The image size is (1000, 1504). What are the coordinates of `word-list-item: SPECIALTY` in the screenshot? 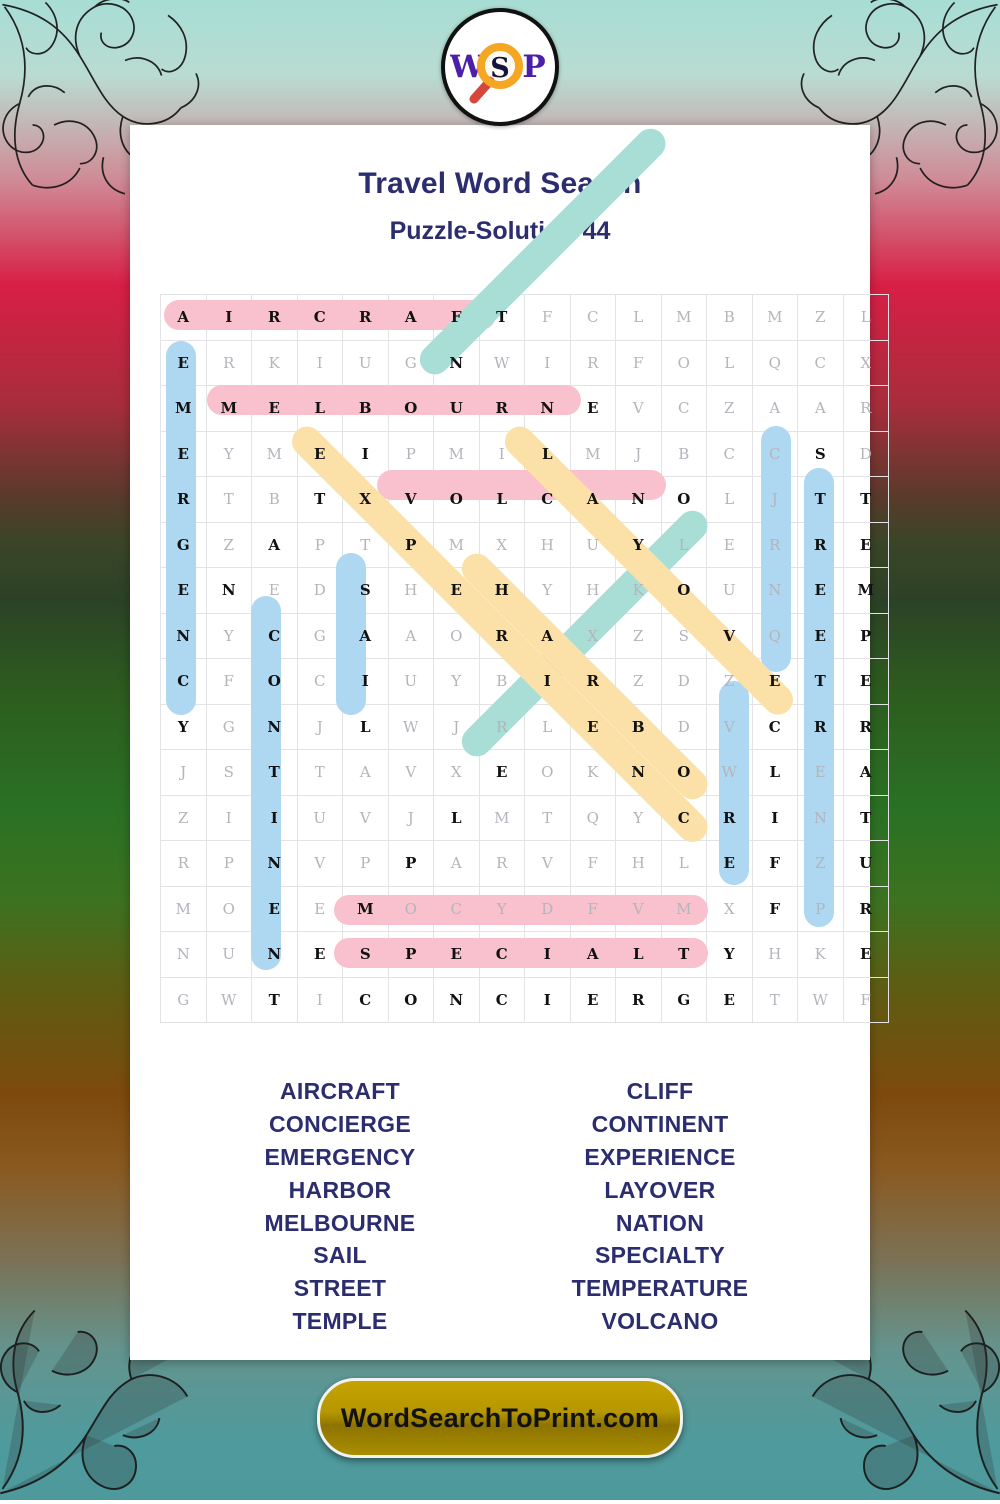 It's located at (660, 1255).